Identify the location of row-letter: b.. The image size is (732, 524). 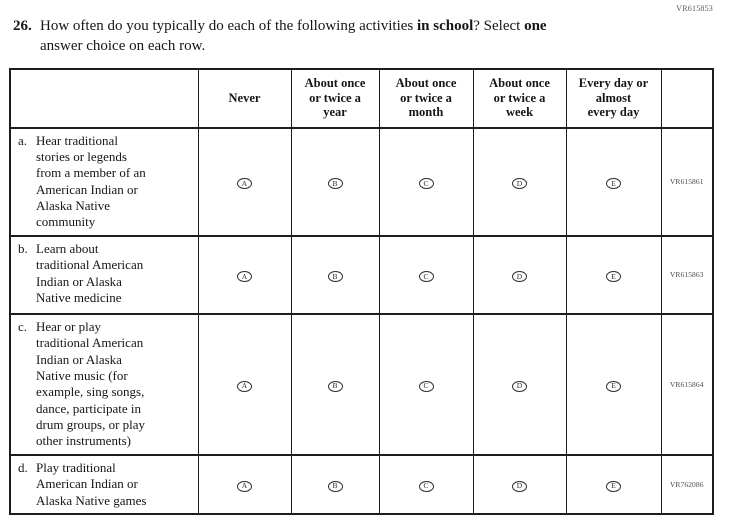
(23, 248).